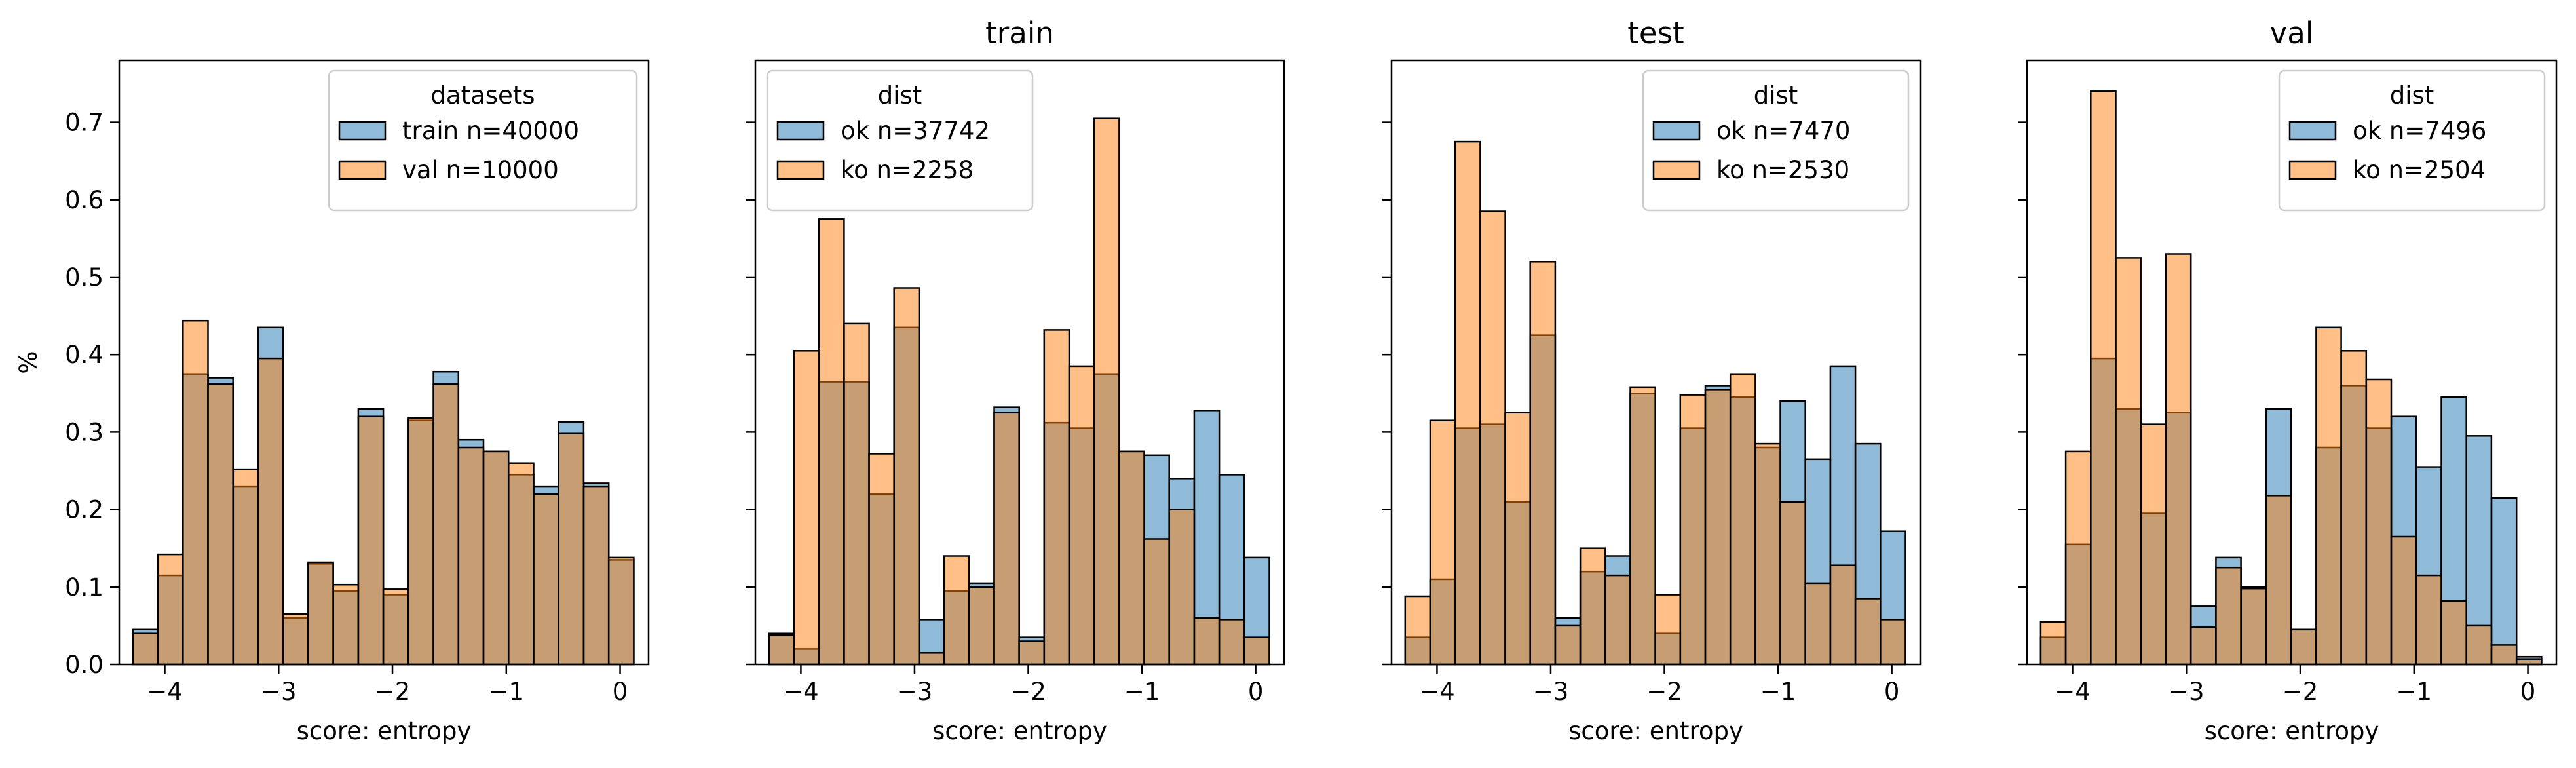 Image resolution: width=2576 pixels, height=768 pixels. What do you see at coordinates (907, 170) in the screenshot?
I see `legend-entry-label: ko n=2258` at bounding box center [907, 170].